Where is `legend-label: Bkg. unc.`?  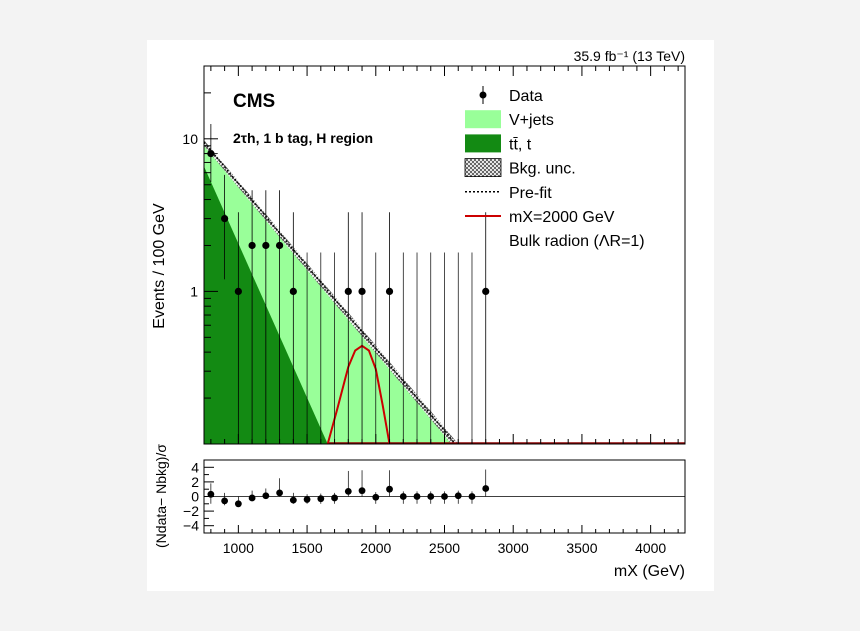 legend-label: Bkg. unc. is located at coordinates (542, 169).